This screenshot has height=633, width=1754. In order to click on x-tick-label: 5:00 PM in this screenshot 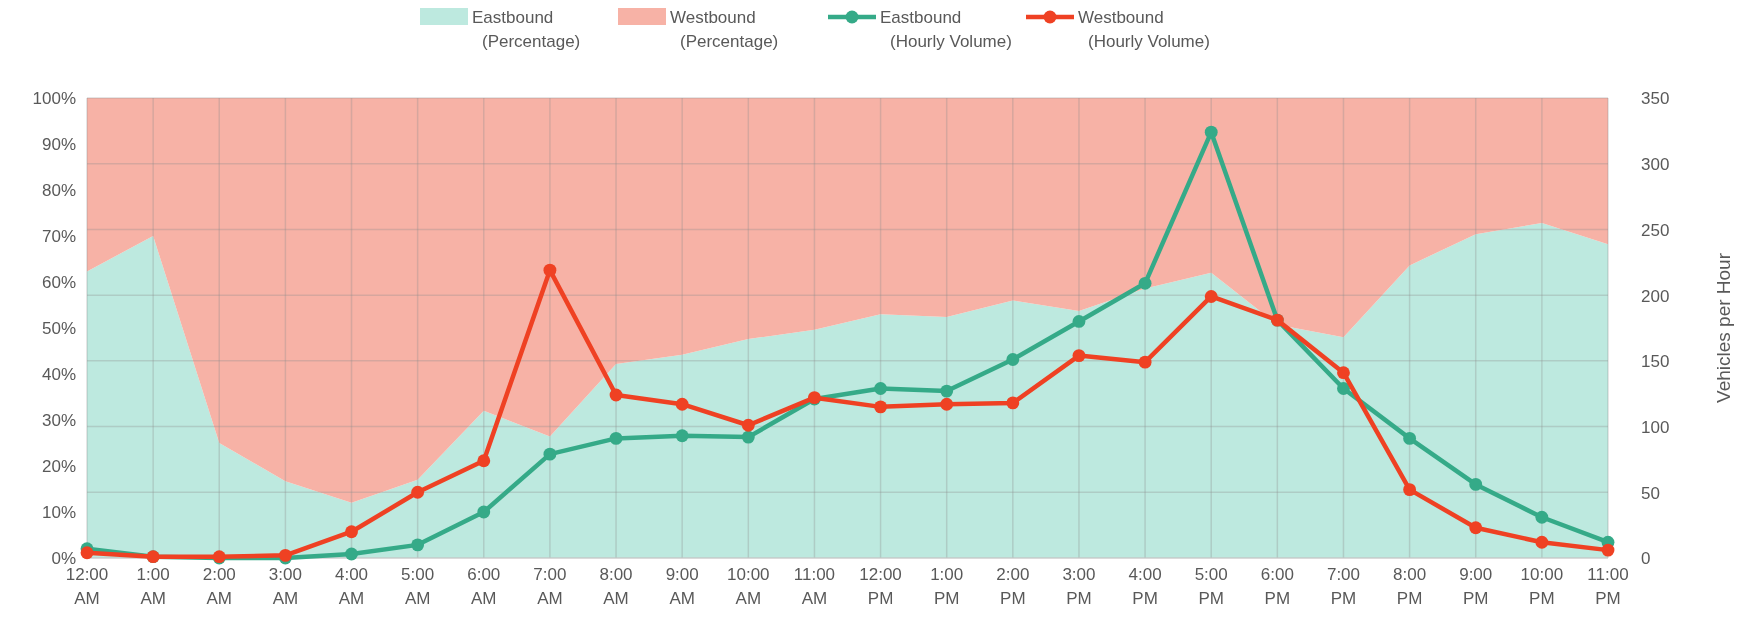, I will do `click(1211, 586)`.